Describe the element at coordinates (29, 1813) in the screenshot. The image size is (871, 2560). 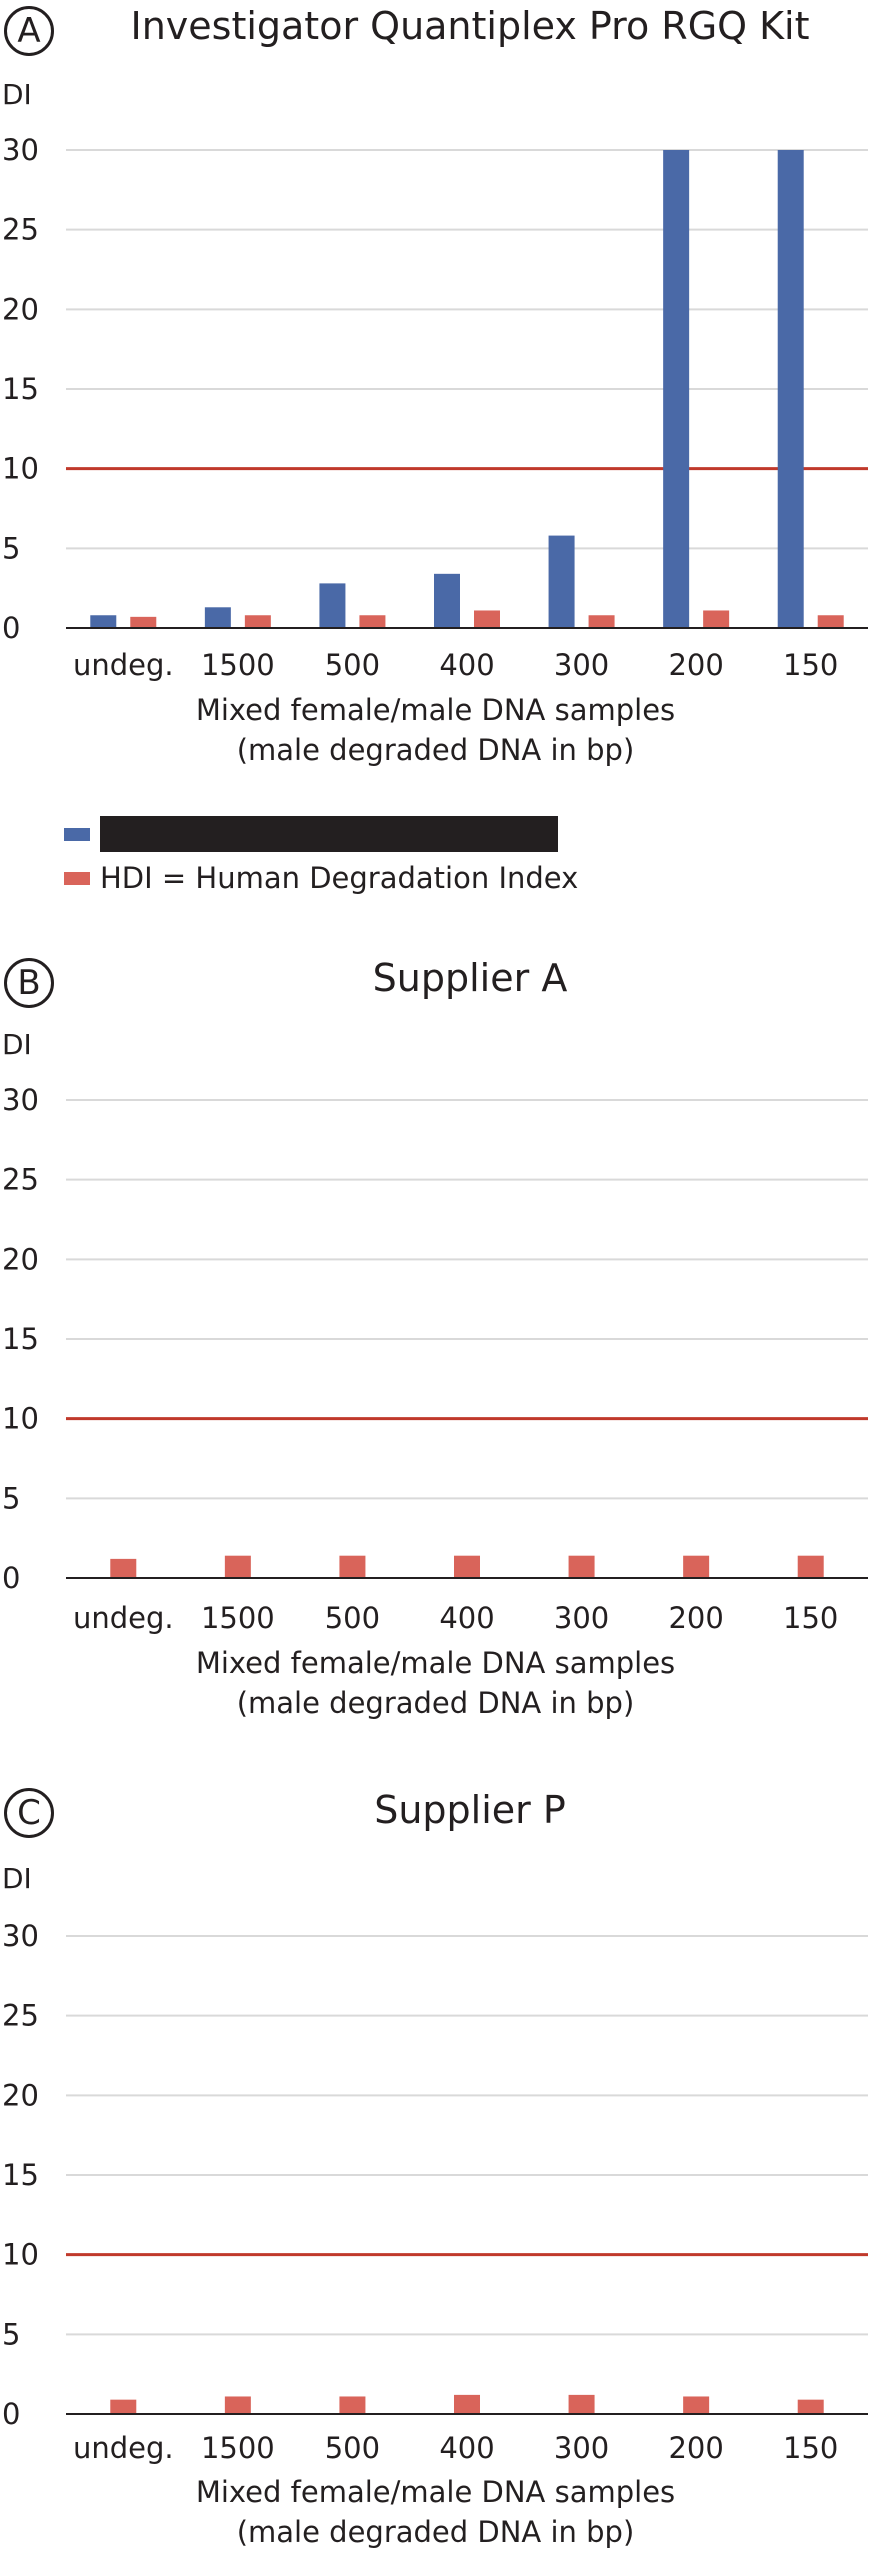
I see `panel-letter-c: C` at that location.